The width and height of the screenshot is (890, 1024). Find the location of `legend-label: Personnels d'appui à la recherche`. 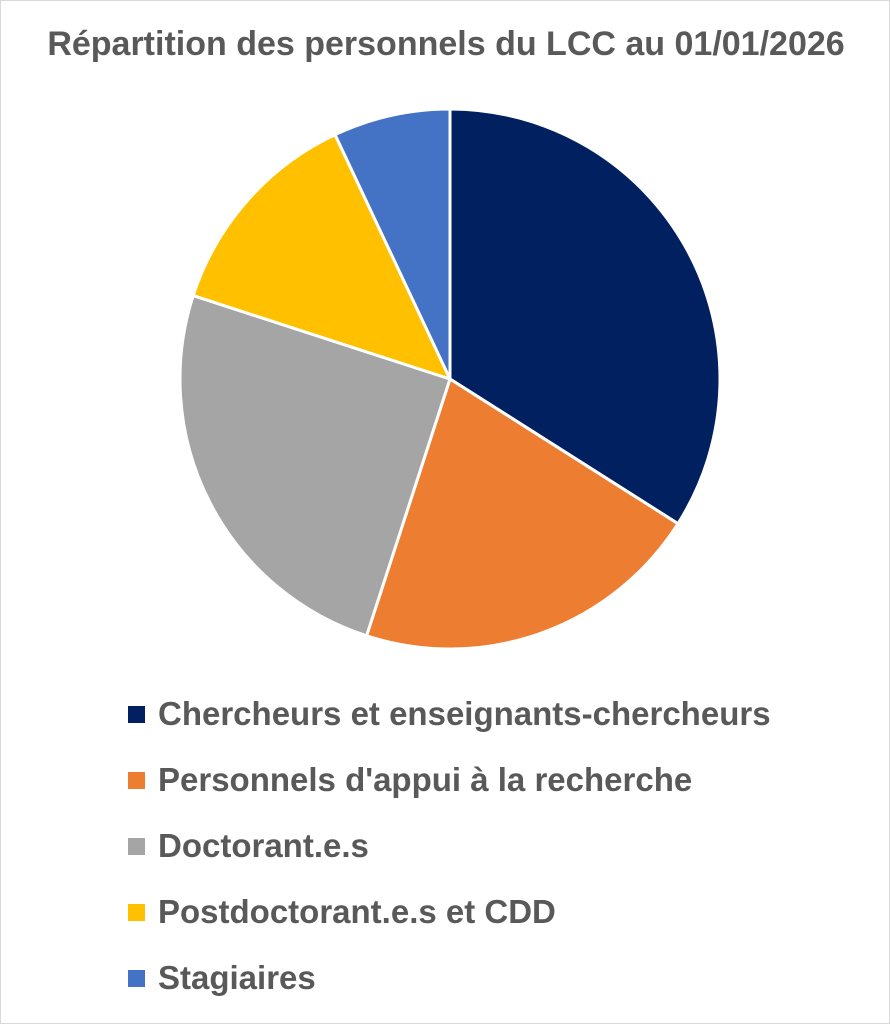

legend-label: Personnels d'appui à la recherche is located at coordinates (425, 779).